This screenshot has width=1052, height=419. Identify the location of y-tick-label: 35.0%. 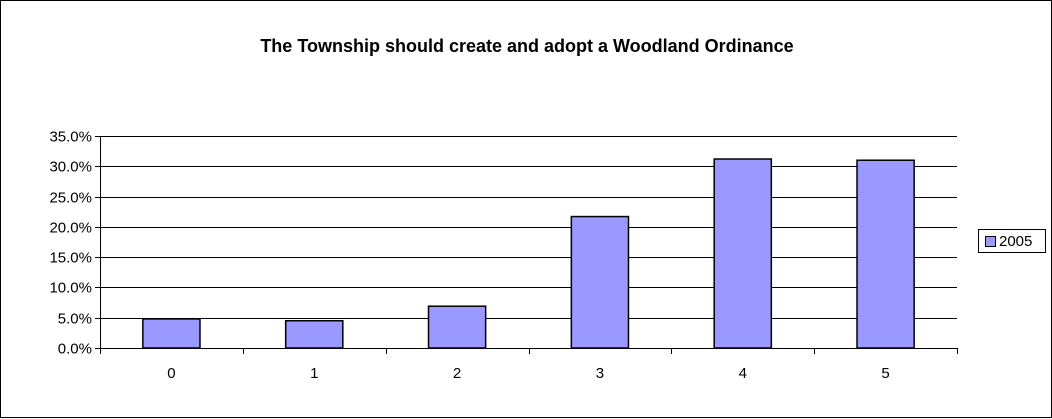
(70, 137).